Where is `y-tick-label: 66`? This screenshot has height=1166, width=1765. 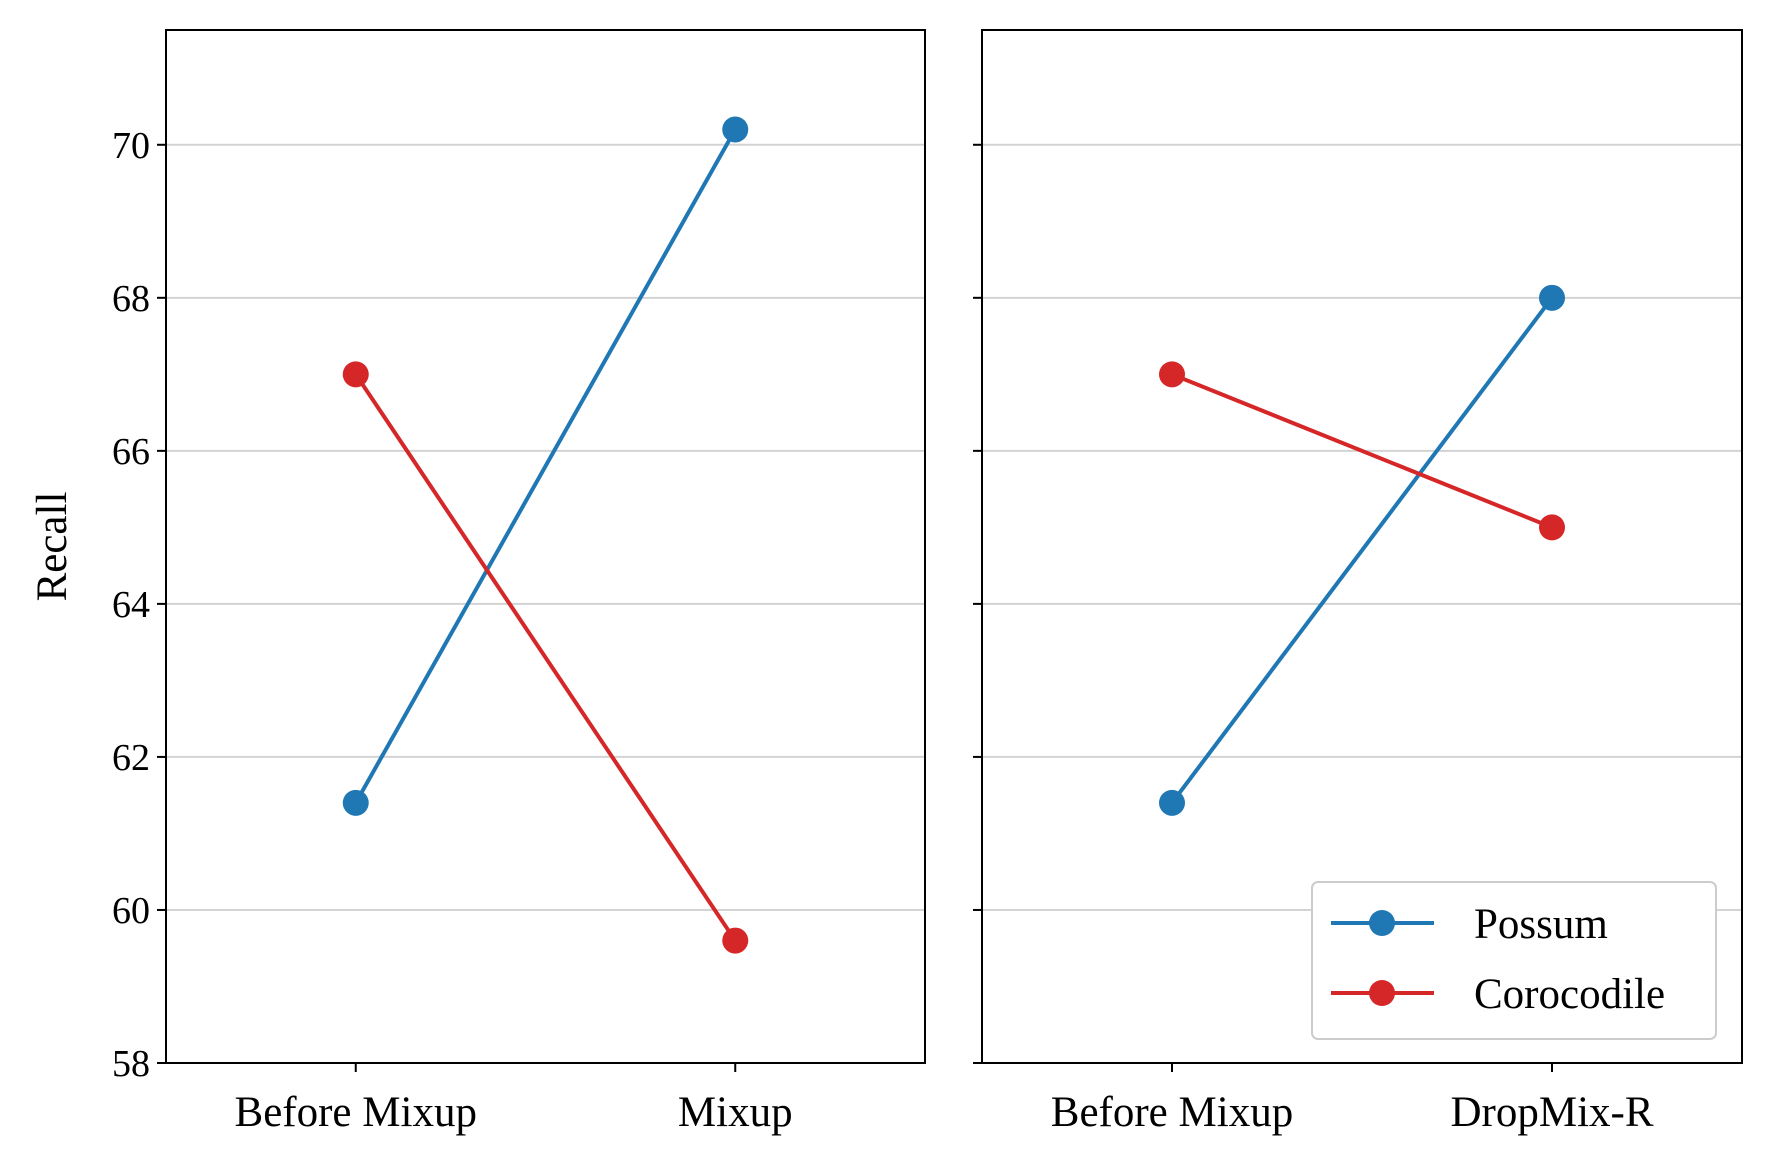
y-tick-label: 66 is located at coordinates (131, 452).